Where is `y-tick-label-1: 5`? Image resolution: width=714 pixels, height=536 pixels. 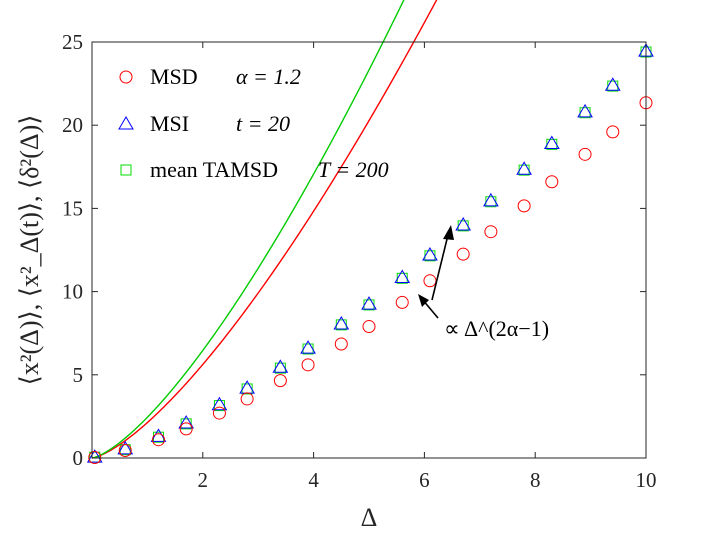
y-tick-label-1: 5 is located at coordinates (78, 375).